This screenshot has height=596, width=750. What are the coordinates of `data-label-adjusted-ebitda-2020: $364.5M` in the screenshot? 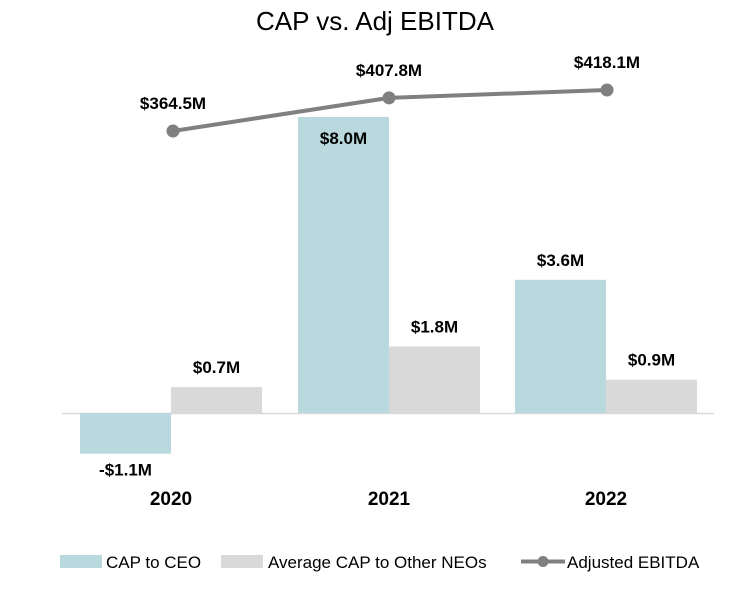 It's located at (173, 103).